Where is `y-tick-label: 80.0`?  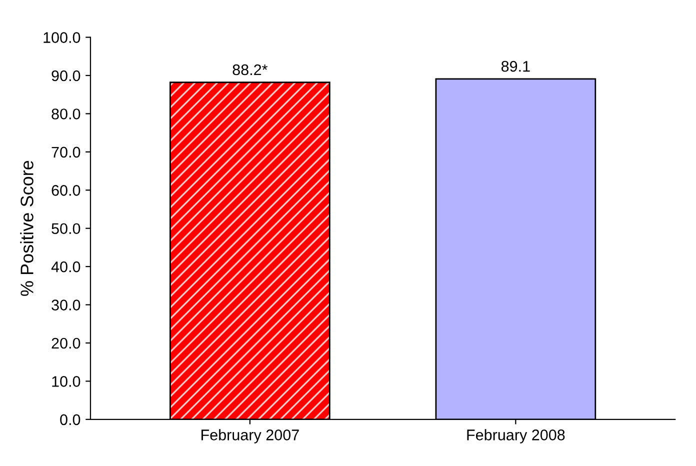
y-tick-label: 80.0 is located at coordinates (66, 114).